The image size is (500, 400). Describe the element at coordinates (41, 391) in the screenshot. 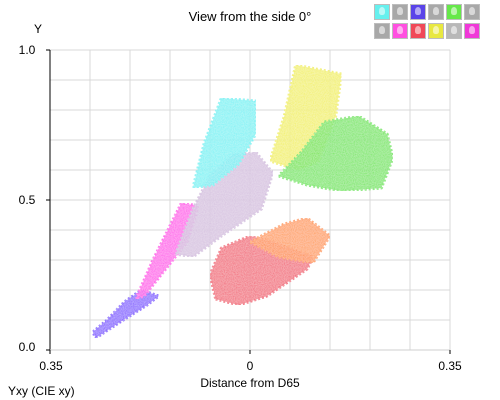

I see `colorspace-caption: Yxy (CIE xy)` at that location.